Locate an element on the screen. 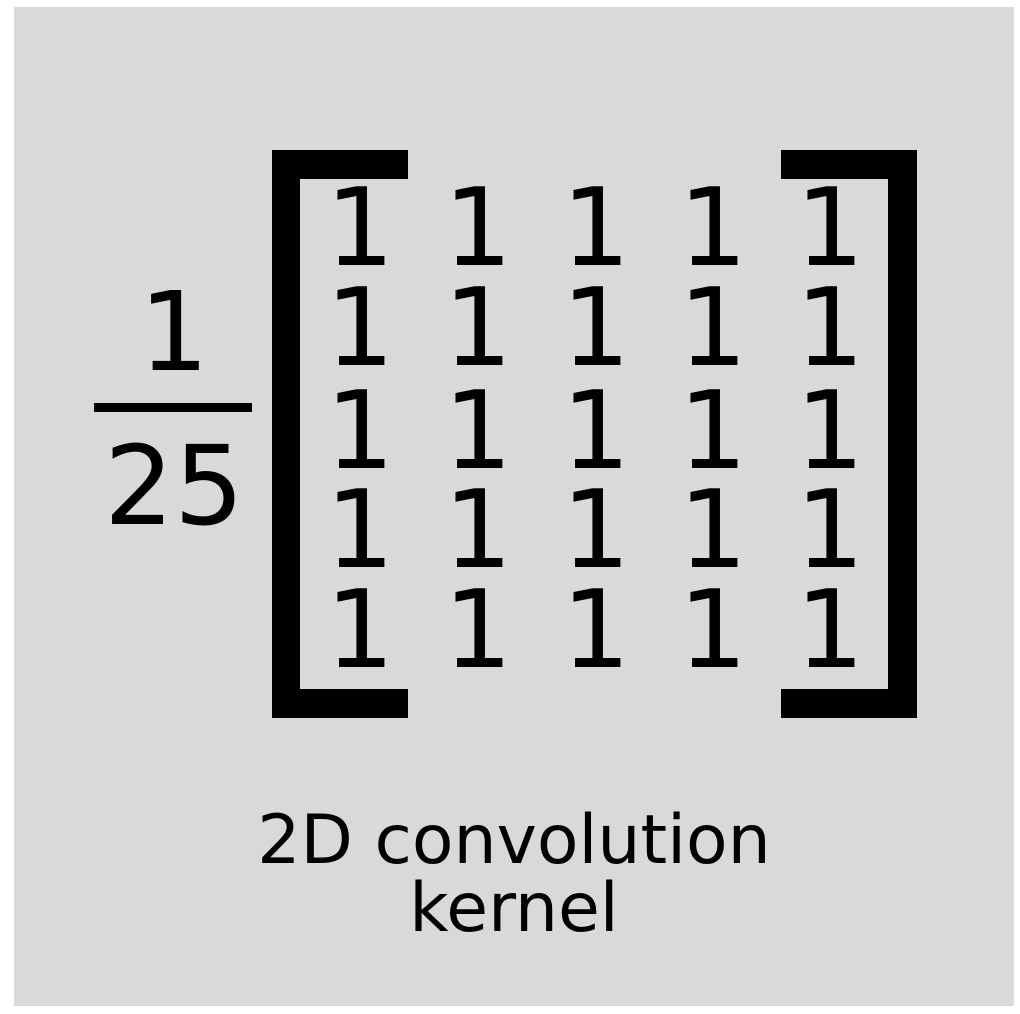 The height and width of the screenshot is (1014, 1020). caption-line-2: kernel is located at coordinates (514, 908).